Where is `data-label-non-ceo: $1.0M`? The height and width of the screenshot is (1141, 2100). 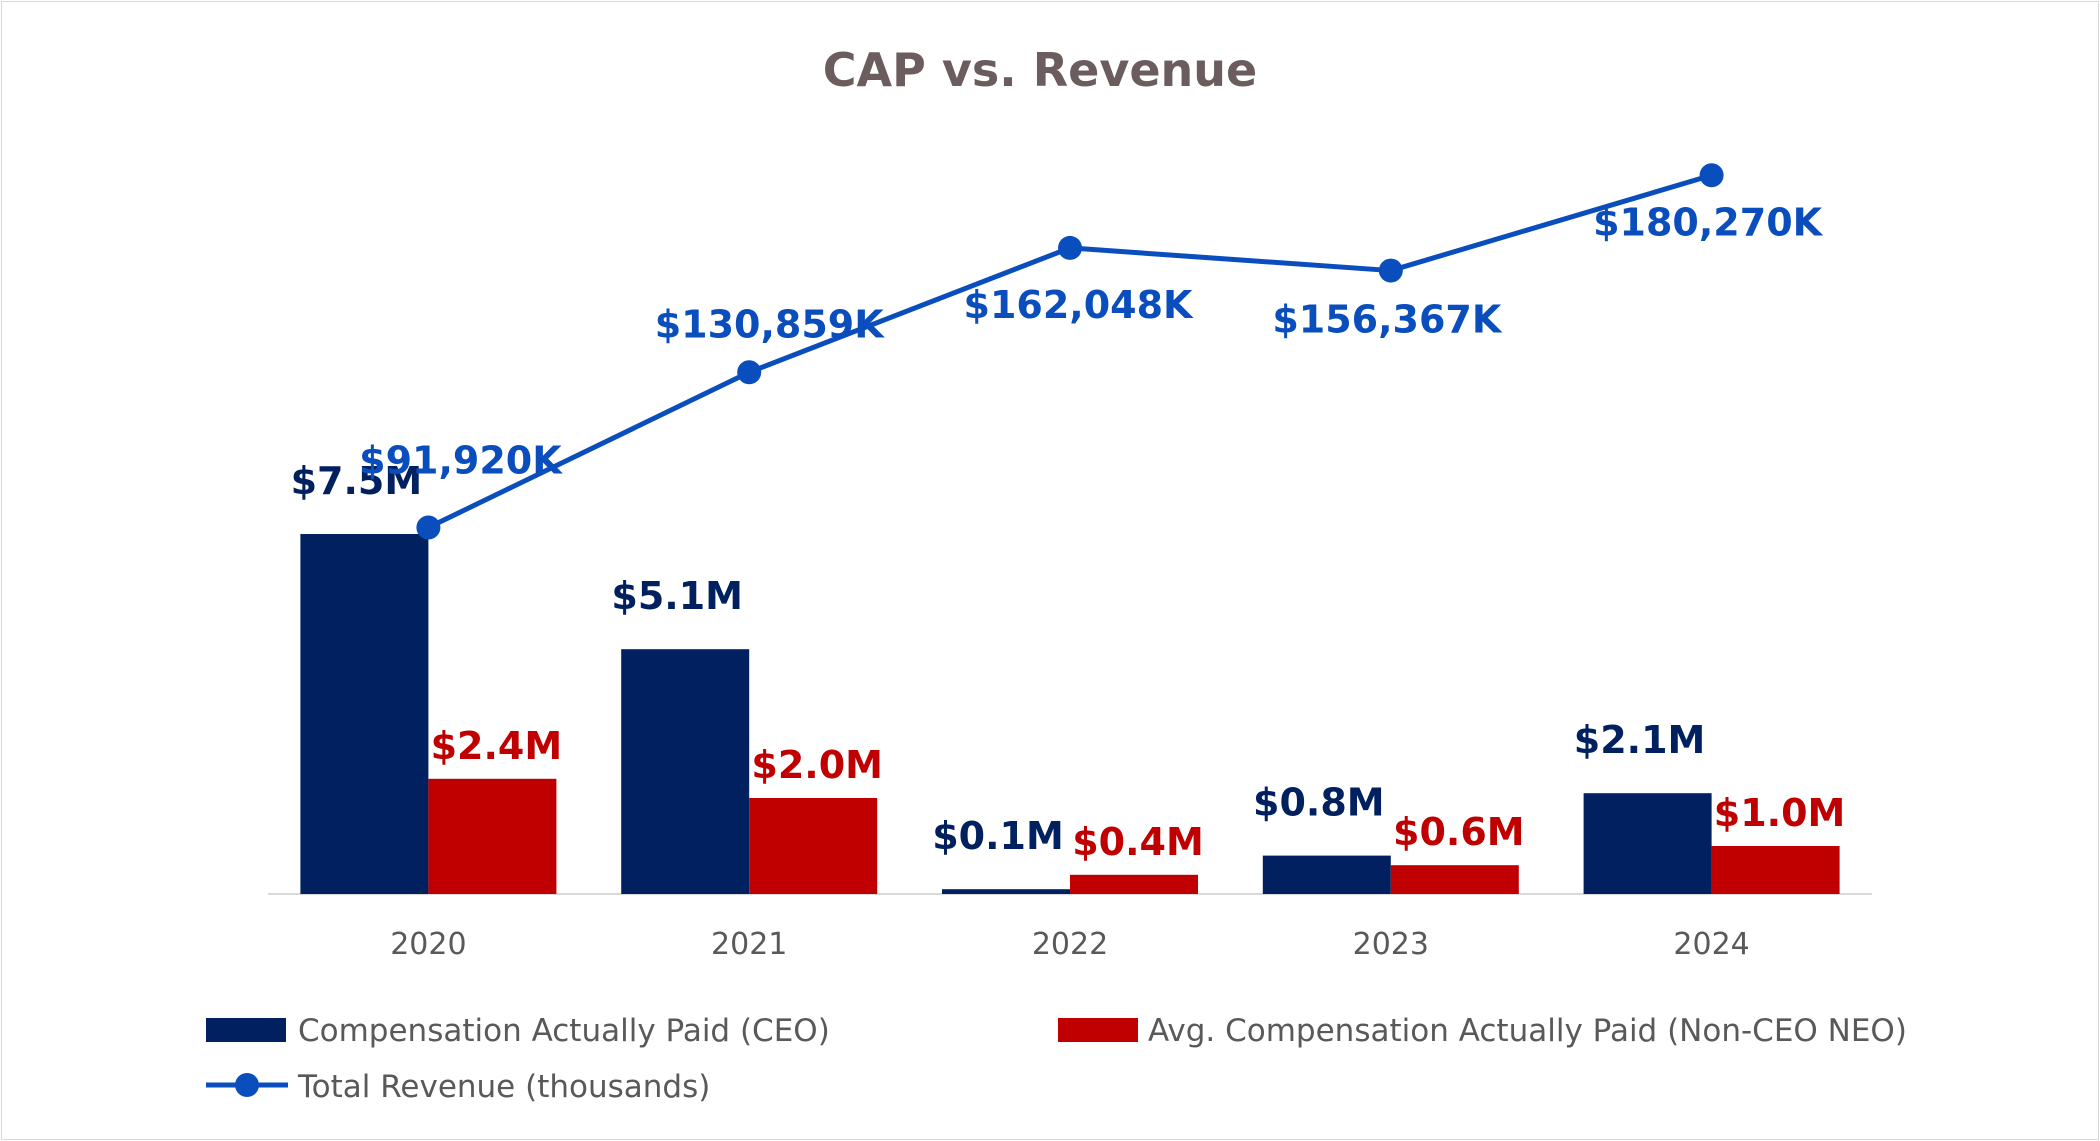 data-label-non-ceo: $1.0M is located at coordinates (1780, 813).